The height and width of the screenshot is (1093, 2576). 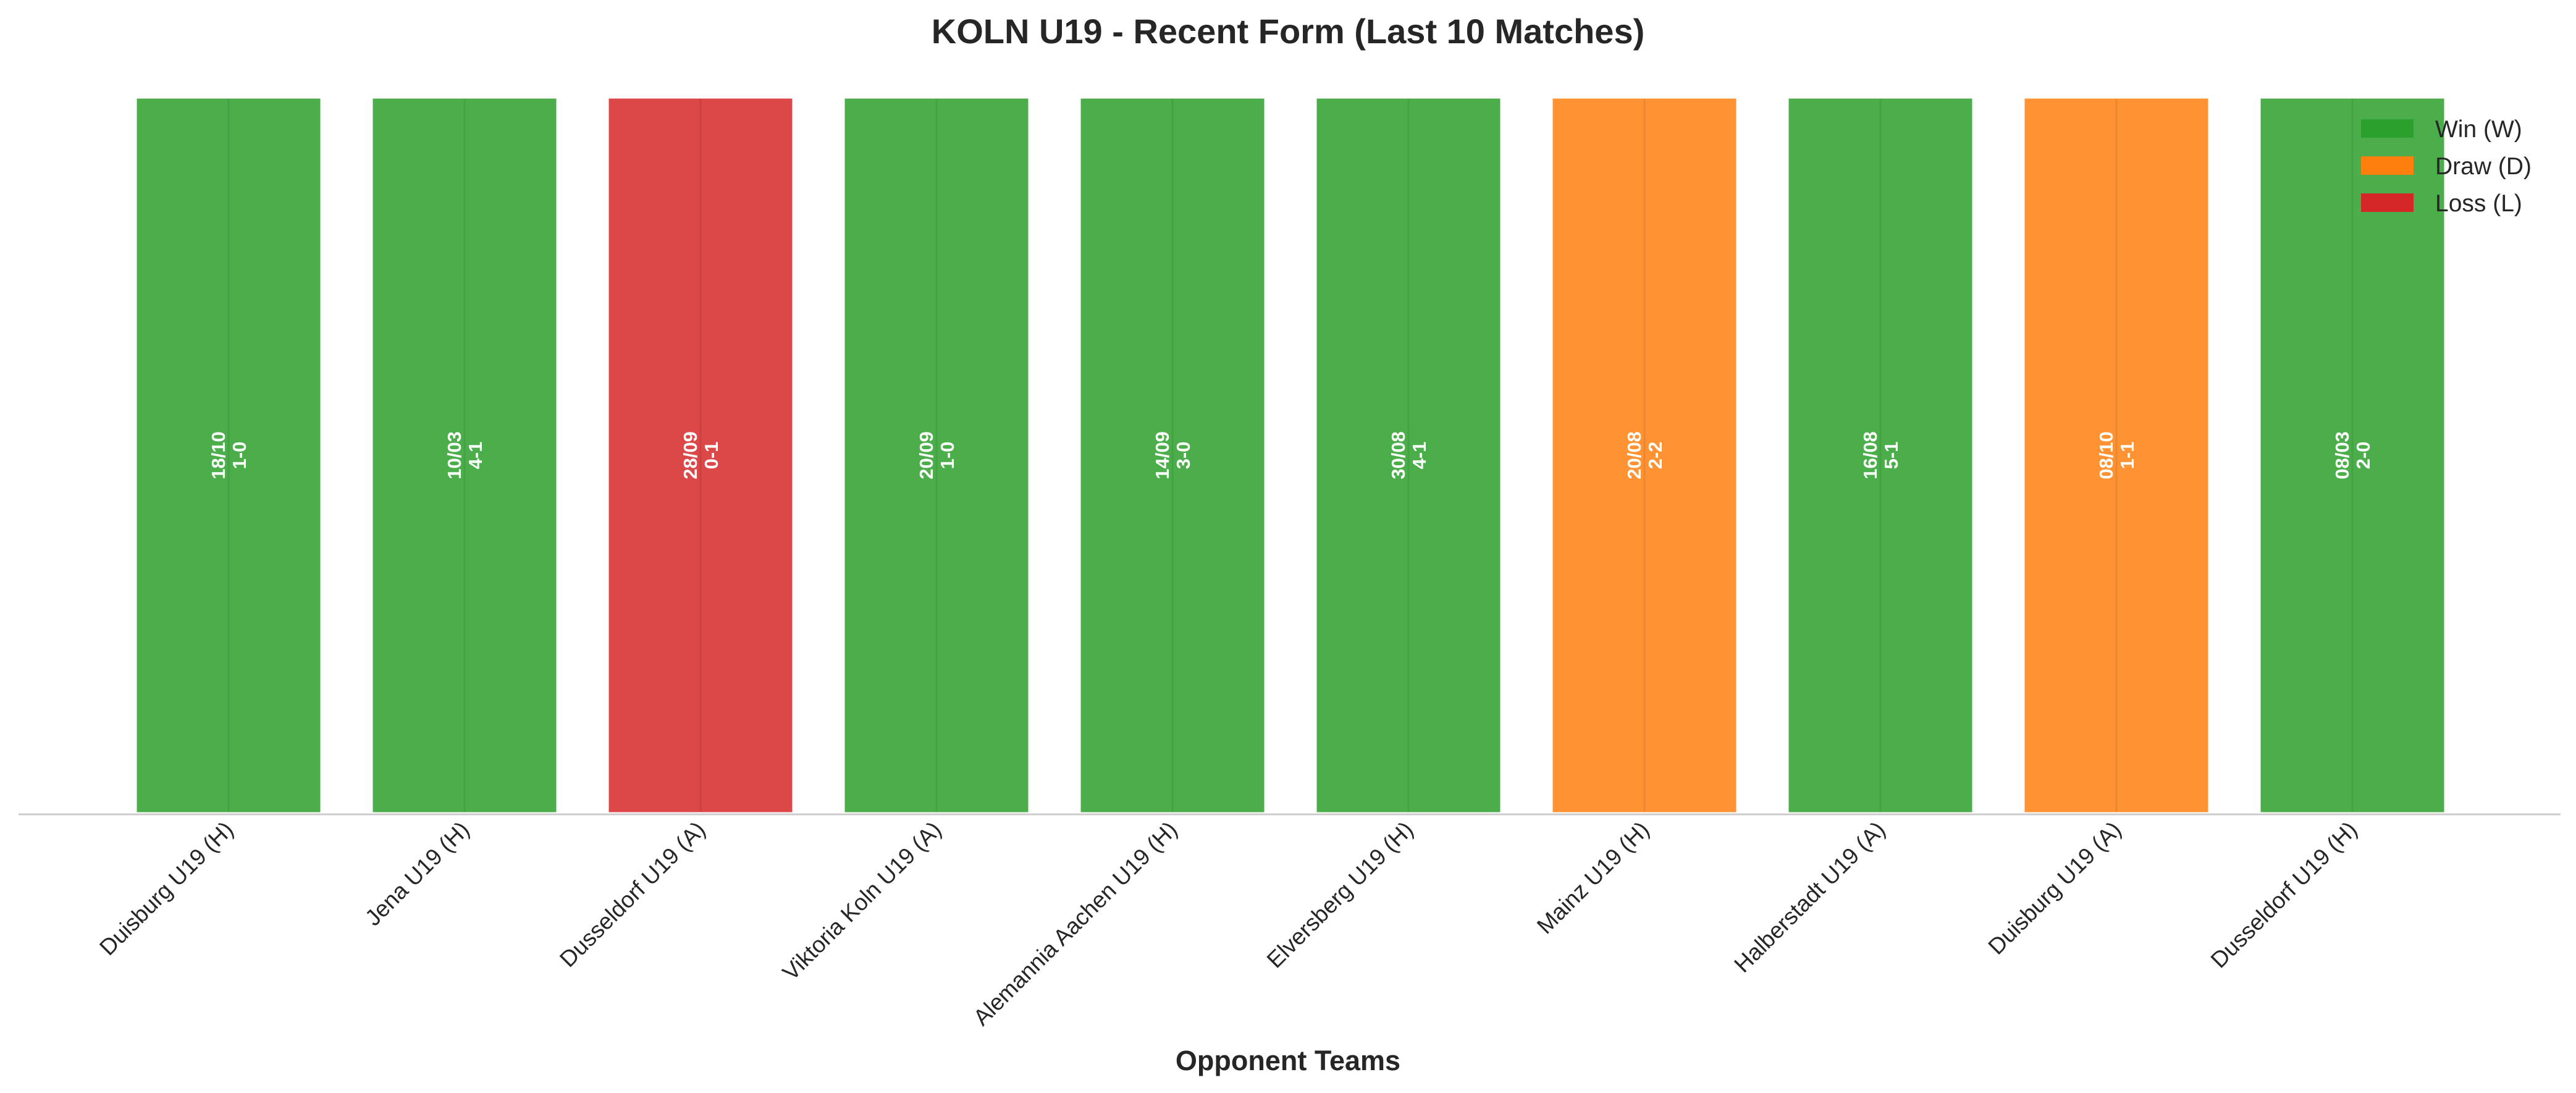 I want to click on legend-label-w: Win (W), so click(x=2478, y=130).